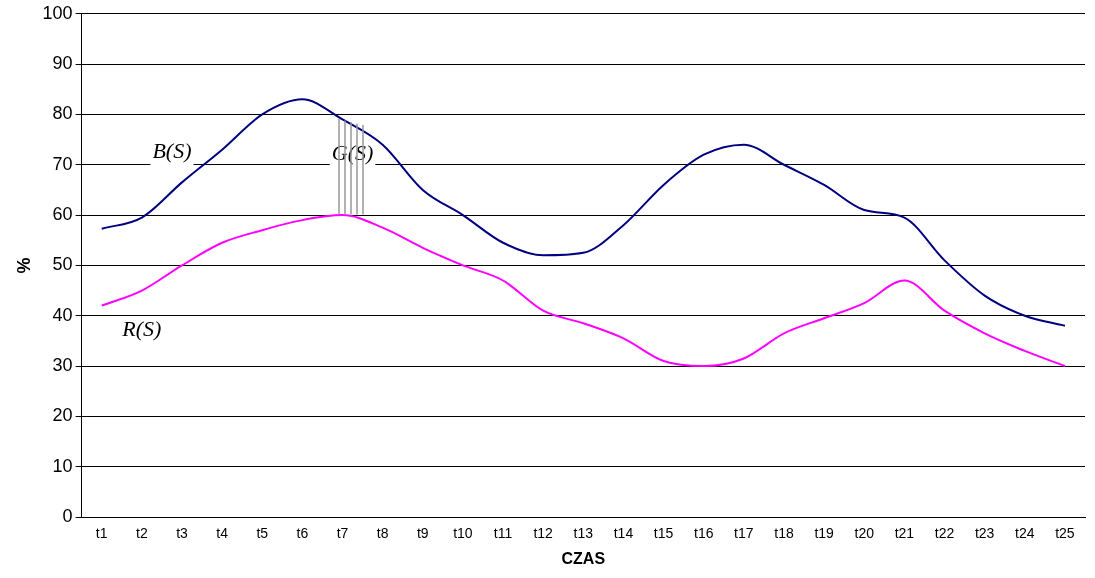  I want to click on annotation: G(S), so click(352, 153).